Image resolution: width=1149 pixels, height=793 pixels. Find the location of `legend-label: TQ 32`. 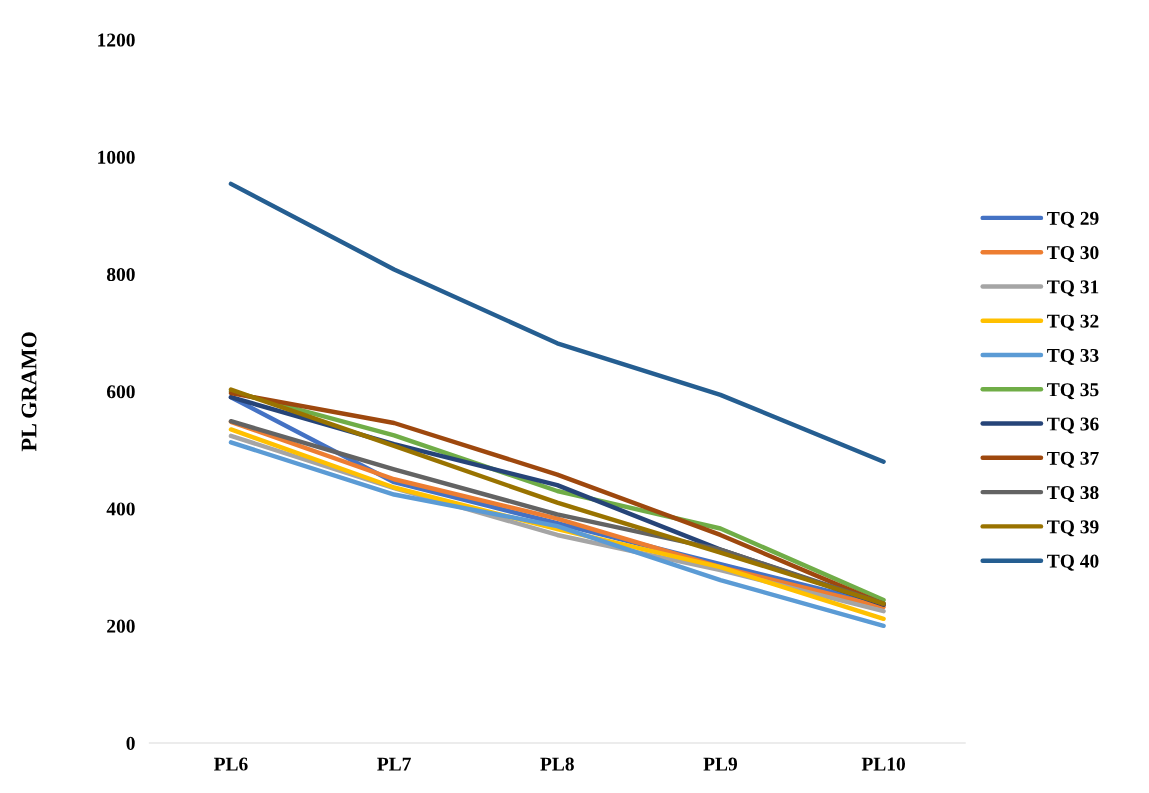

legend-label: TQ 32 is located at coordinates (1073, 322).